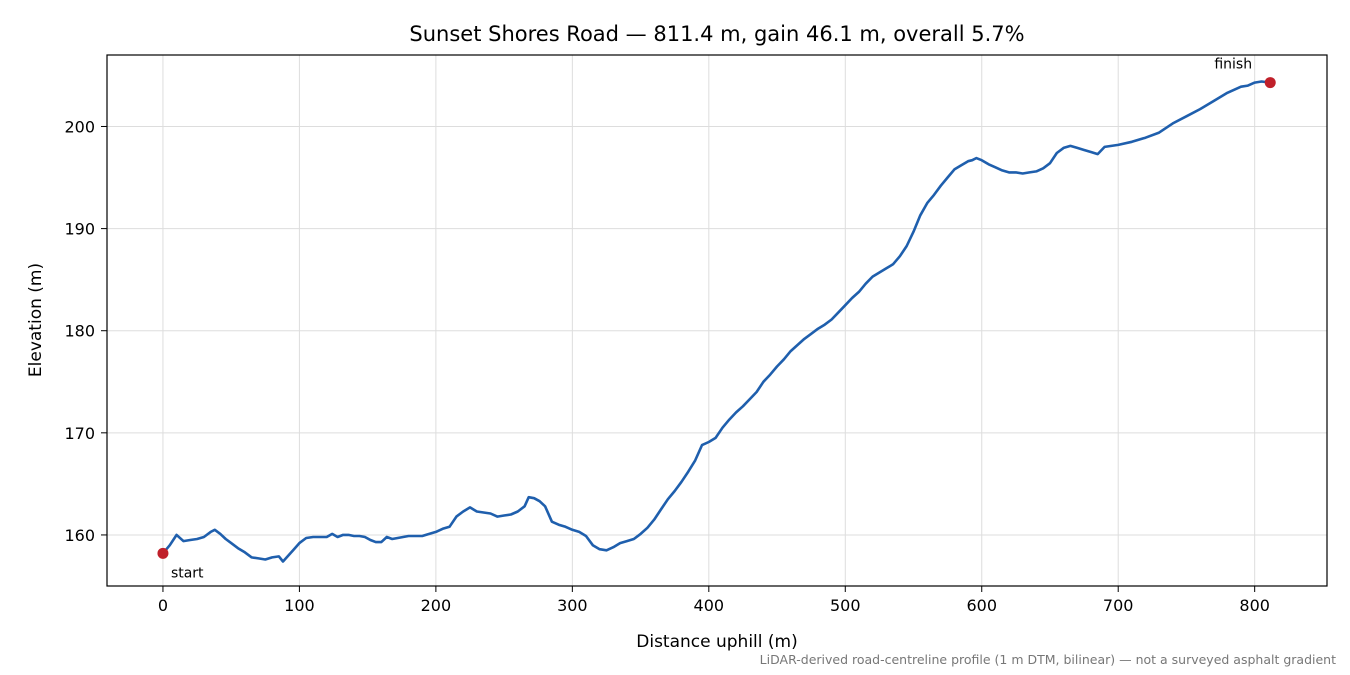 This screenshot has height=675, width=1350. Describe the element at coordinates (79, 229) in the screenshot. I see `y-tick-label: 190` at that location.